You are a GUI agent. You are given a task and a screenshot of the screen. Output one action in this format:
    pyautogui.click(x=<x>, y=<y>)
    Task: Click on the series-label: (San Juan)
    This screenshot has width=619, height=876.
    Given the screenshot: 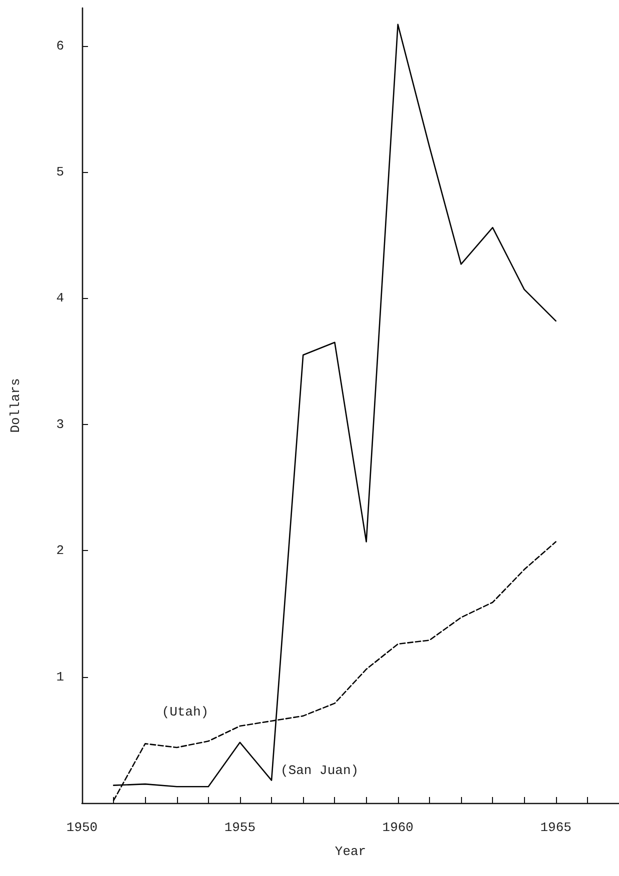 What is the action you would take?
    pyautogui.click(x=319, y=770)
    